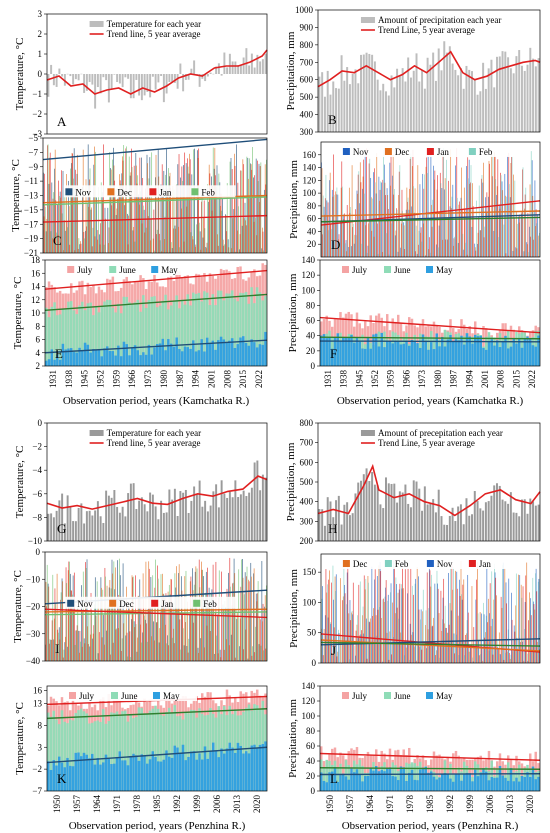 The height and width of the screenshot is (833, 550). Describe the element at coordinates (328, 379) in the screenshot. I see `x-tick-label: 1931` at that location.